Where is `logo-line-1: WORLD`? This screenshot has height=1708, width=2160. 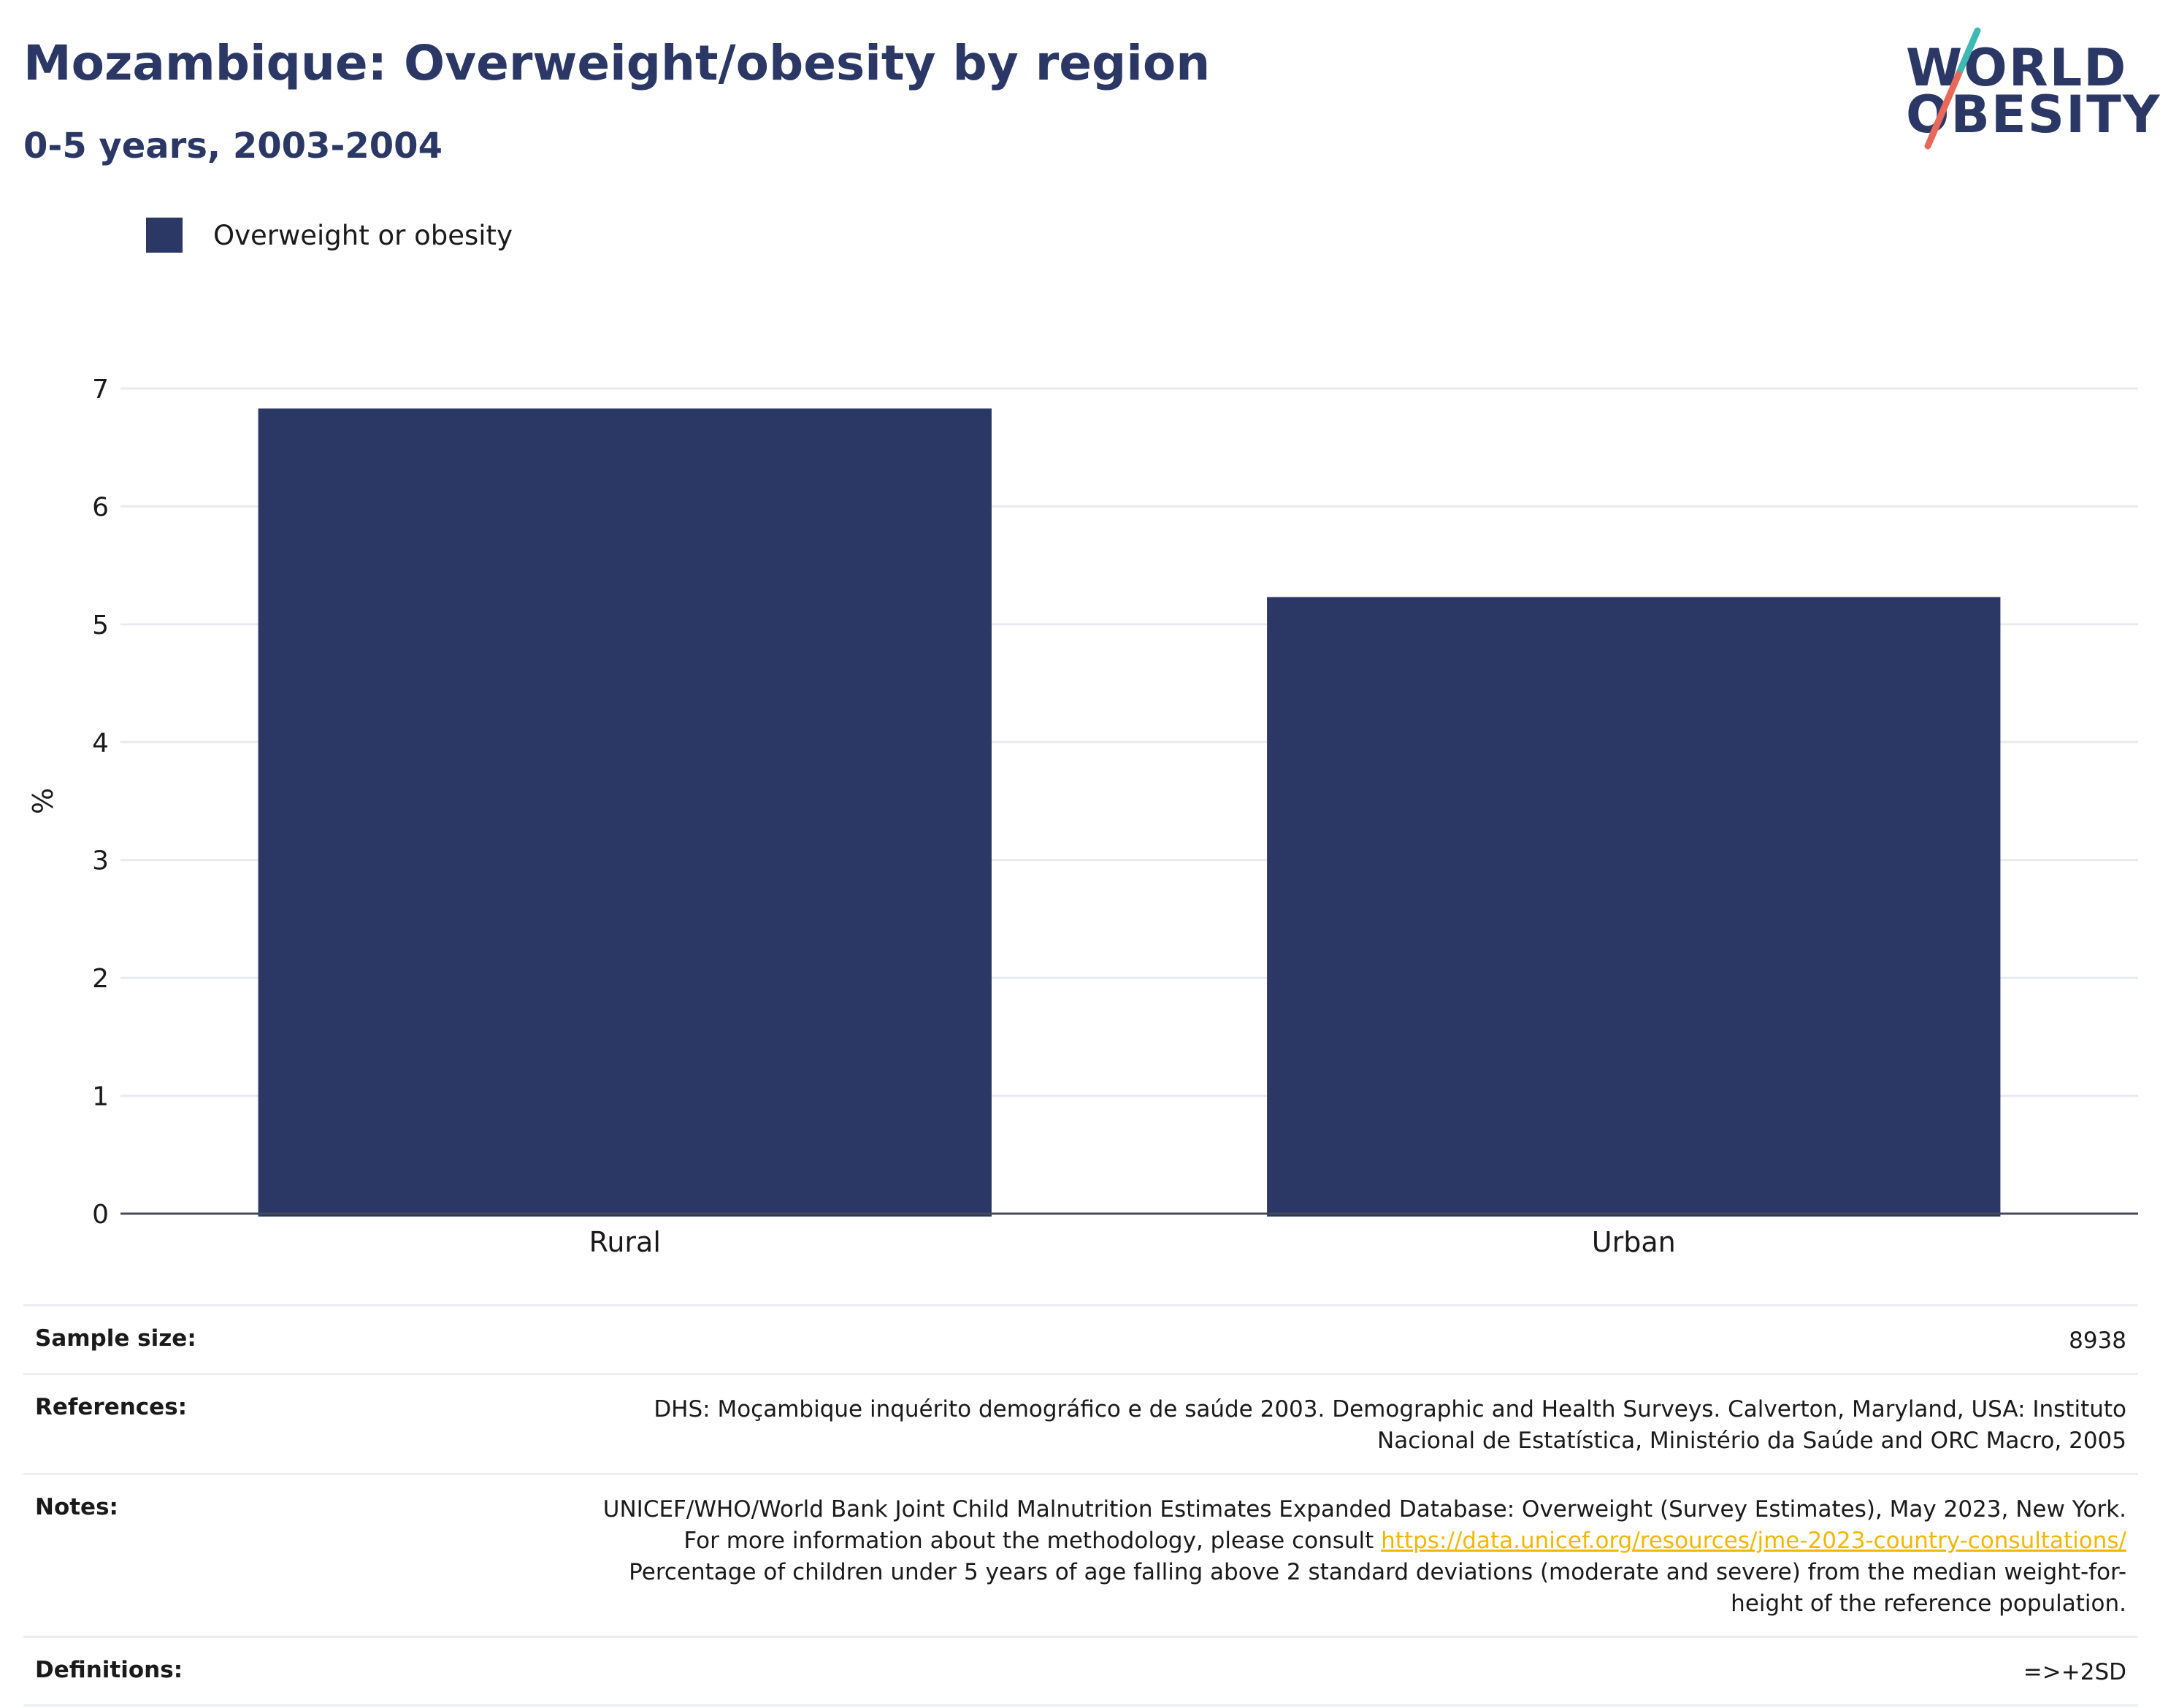 logo-line-1: WORLD is located at coordinates (2017, 68).